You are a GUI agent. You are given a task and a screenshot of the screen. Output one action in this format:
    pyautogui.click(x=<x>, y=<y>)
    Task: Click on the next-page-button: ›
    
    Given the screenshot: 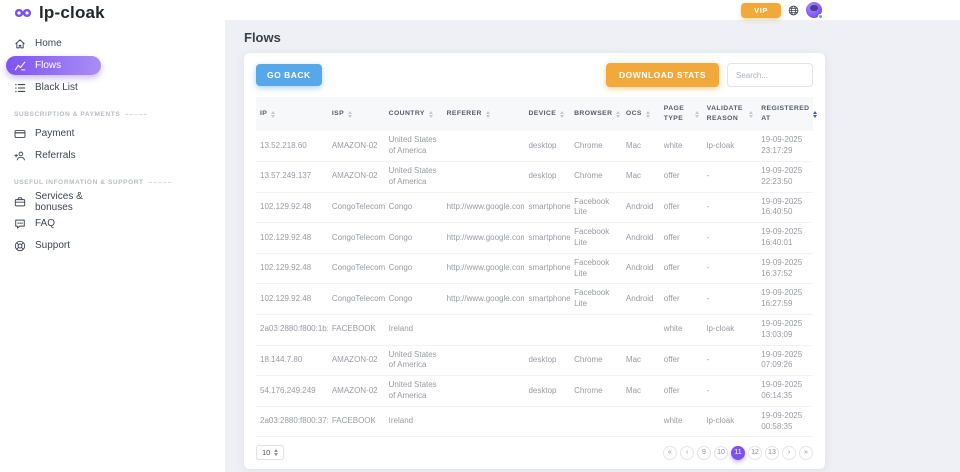 What is the action you would take?
    pyautogui.click(x=789, y=452)
    